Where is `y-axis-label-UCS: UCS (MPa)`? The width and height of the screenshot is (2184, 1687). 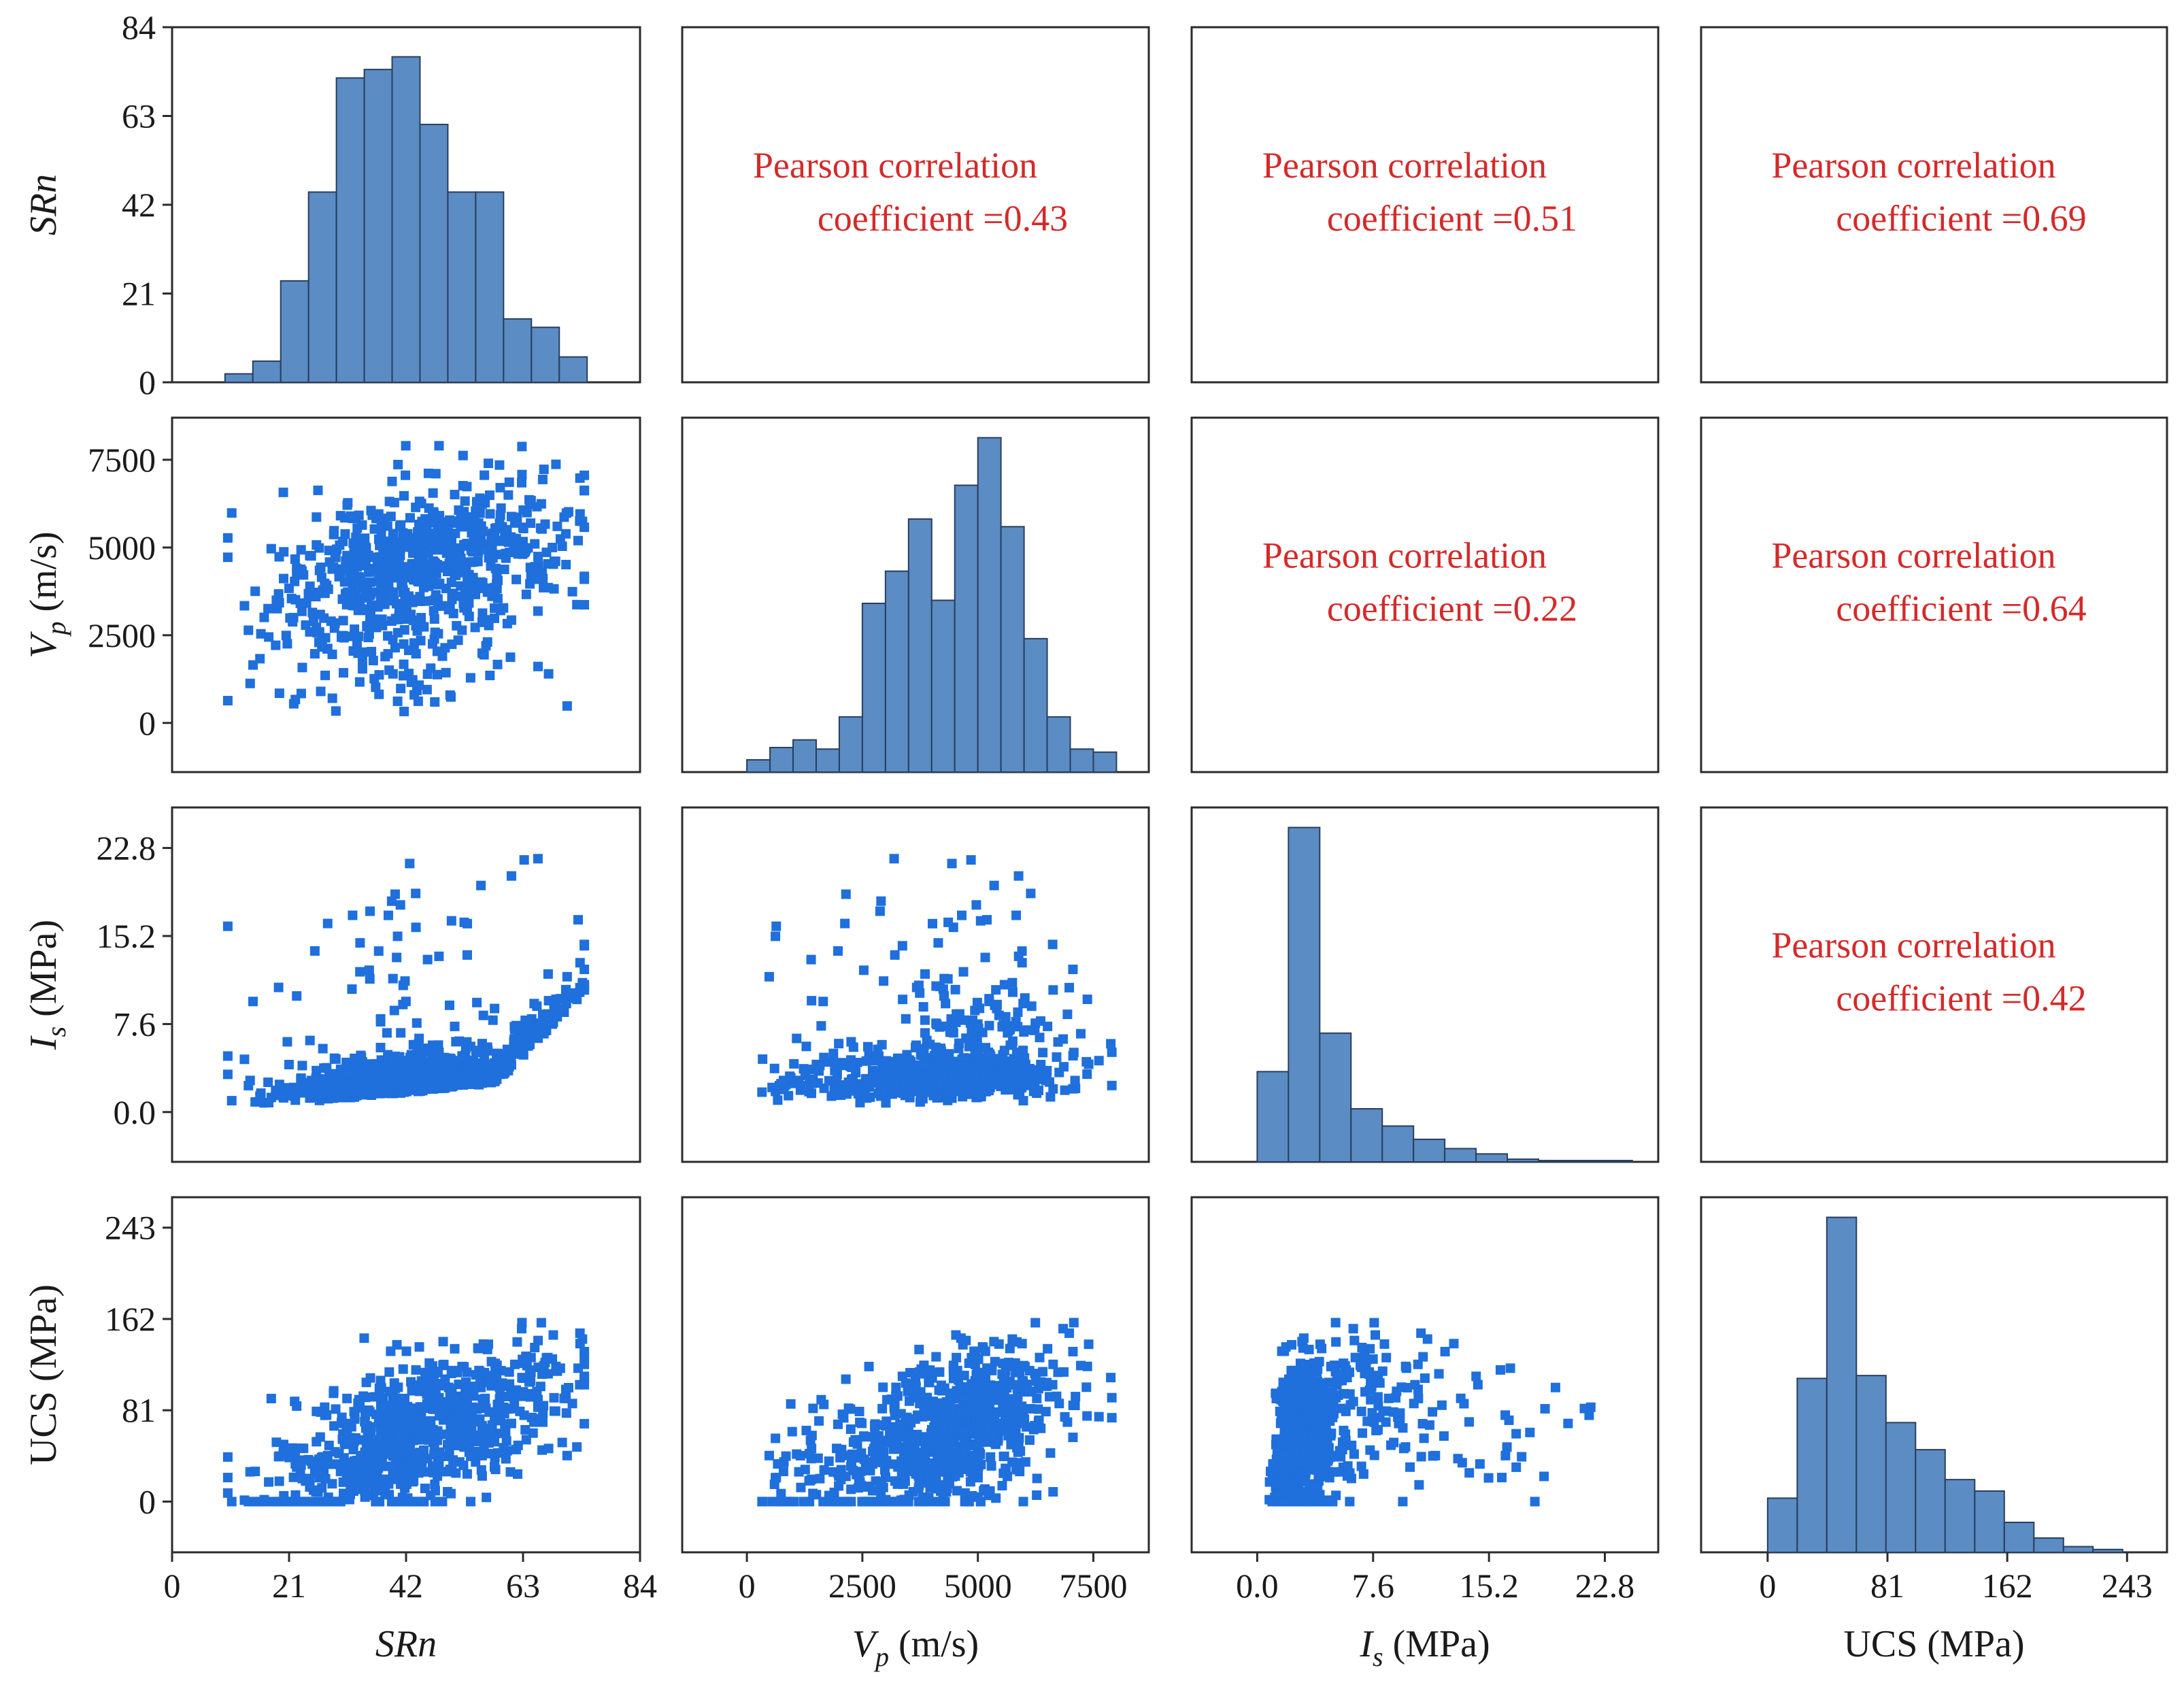
y-axis-label-UCS: UCS (MPa) is located at coordinates (43, 1375).